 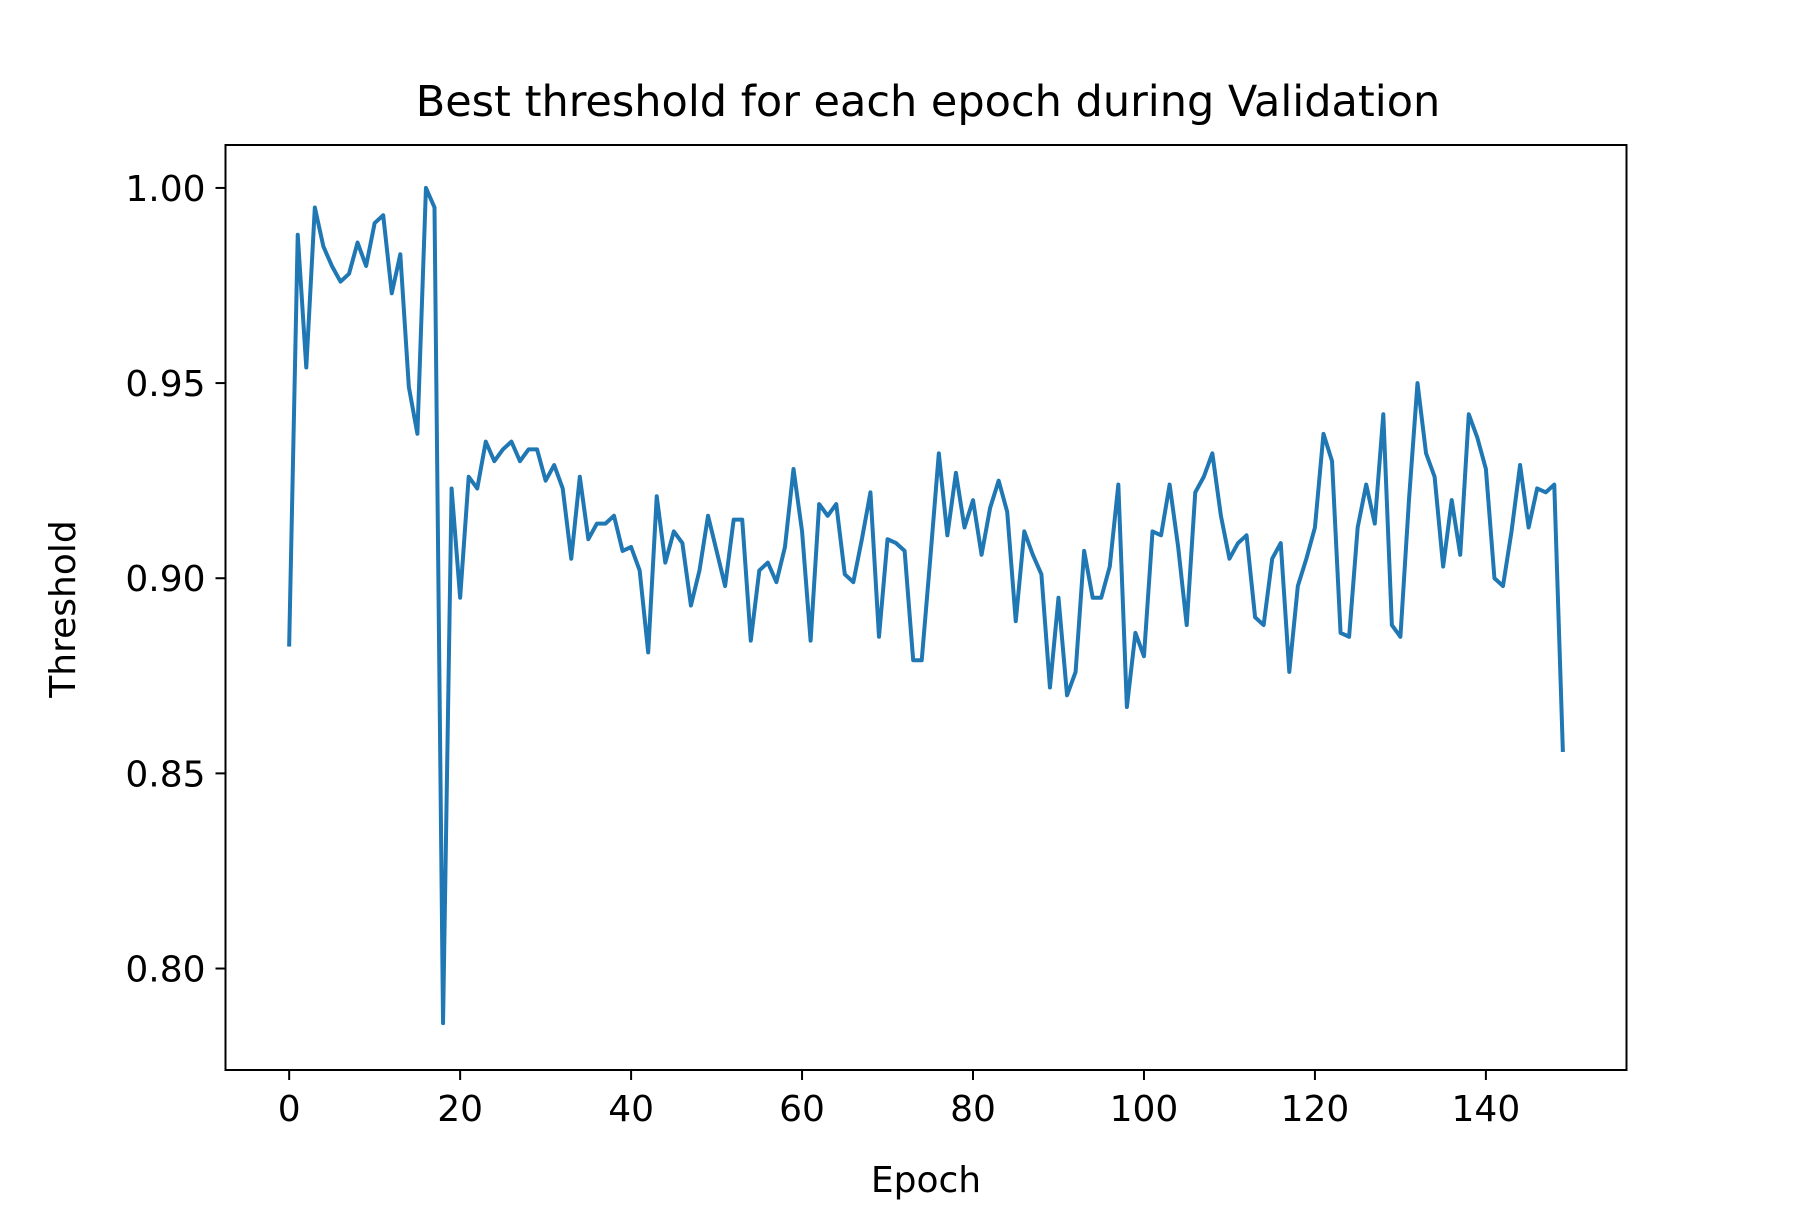 I want to click on x-tick-label: 60, so click(x=802, y=1109).